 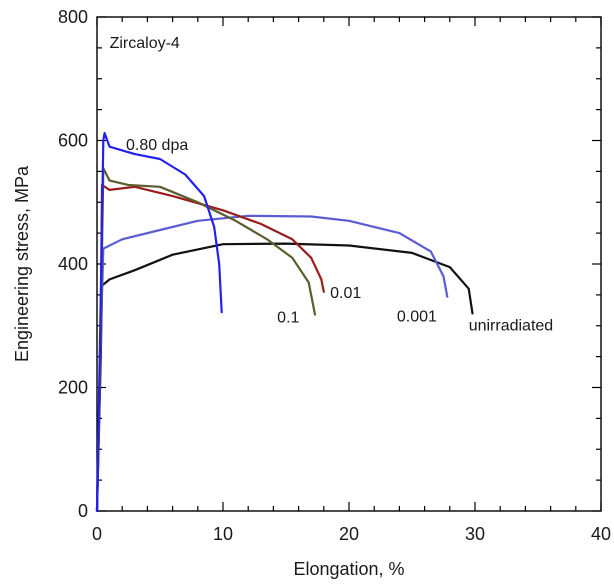 I want to click on x-tick-label: 30, so click(x=475, y=534).